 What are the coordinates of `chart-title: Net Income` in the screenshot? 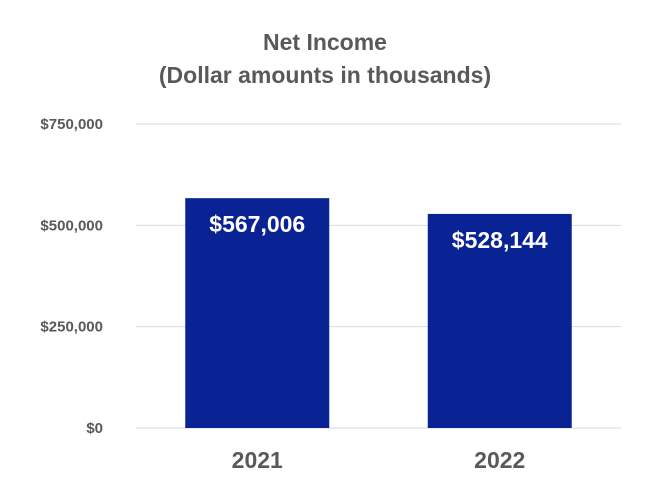 It's located at (325, 42).